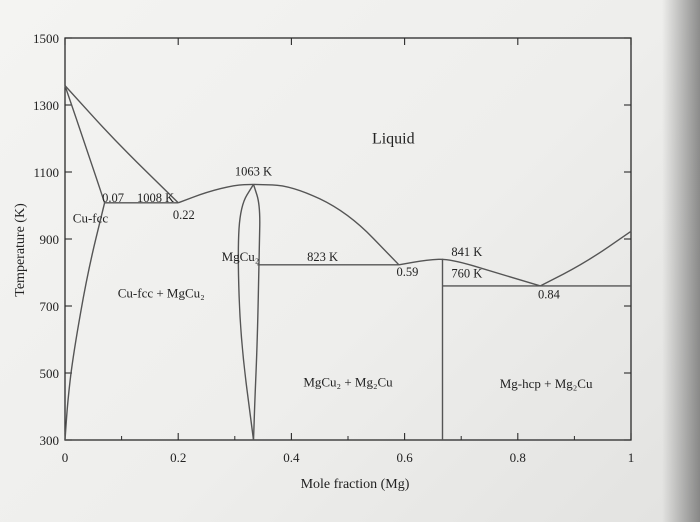 The image size is (700, 522). What do you see at coordinates (50, 306) in the screenshot?
I see `y-tick-label-2: 700` at bounding box center [50, 306].